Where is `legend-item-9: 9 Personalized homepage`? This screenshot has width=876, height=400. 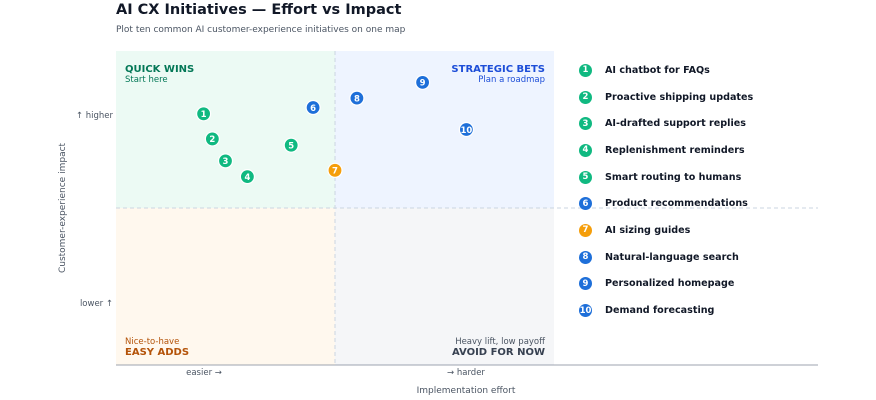 legend-item-9: 9 Personalized homepage is located at coordinates (666, 284).